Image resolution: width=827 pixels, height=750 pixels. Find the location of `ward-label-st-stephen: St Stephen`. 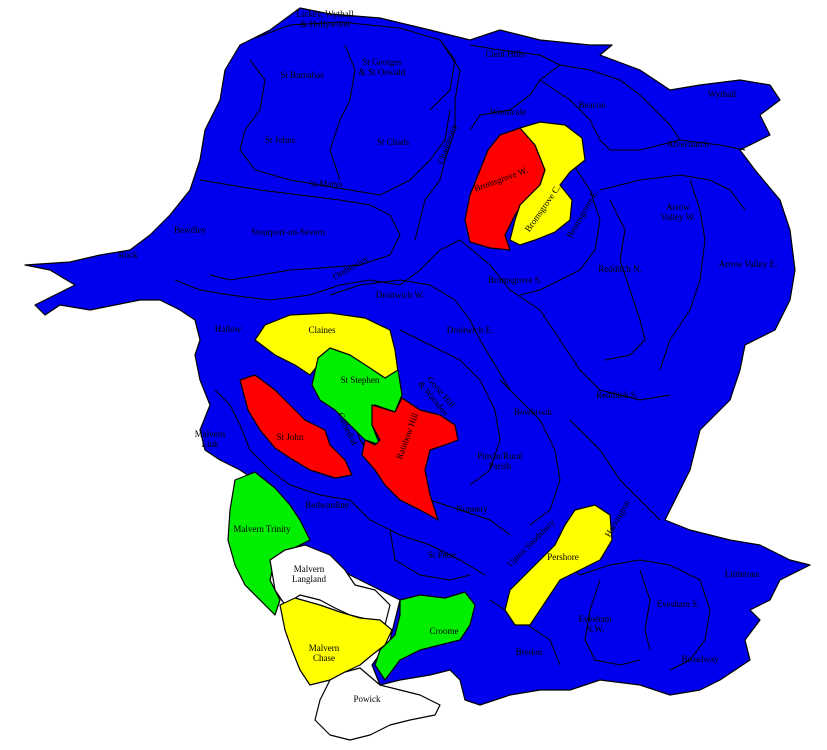

ward-label-st-stephen: St Stephen is located at coordinates (360, 380).